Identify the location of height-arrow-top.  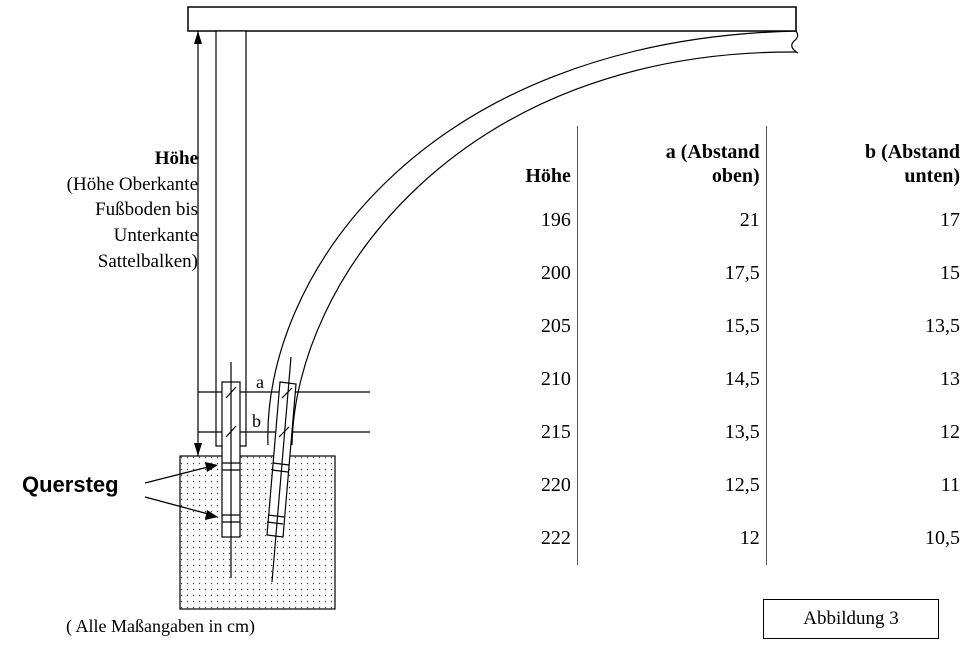
(198, 37).